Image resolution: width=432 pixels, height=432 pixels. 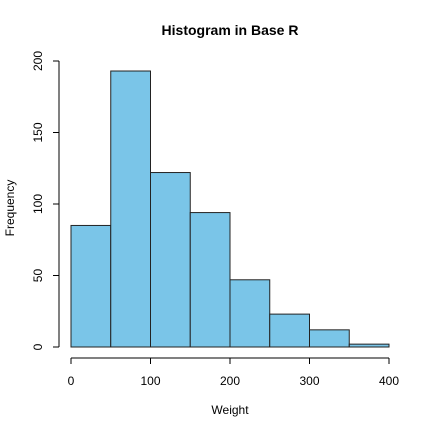 I want to click on y-tick-label: 50, so click(x=38, y=276).